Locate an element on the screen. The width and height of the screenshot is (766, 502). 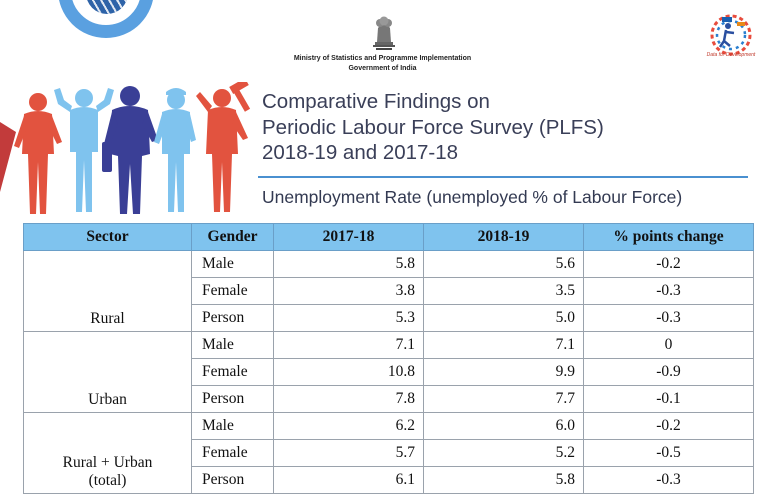
value-change: 0 is located at coordinates (668, 345).